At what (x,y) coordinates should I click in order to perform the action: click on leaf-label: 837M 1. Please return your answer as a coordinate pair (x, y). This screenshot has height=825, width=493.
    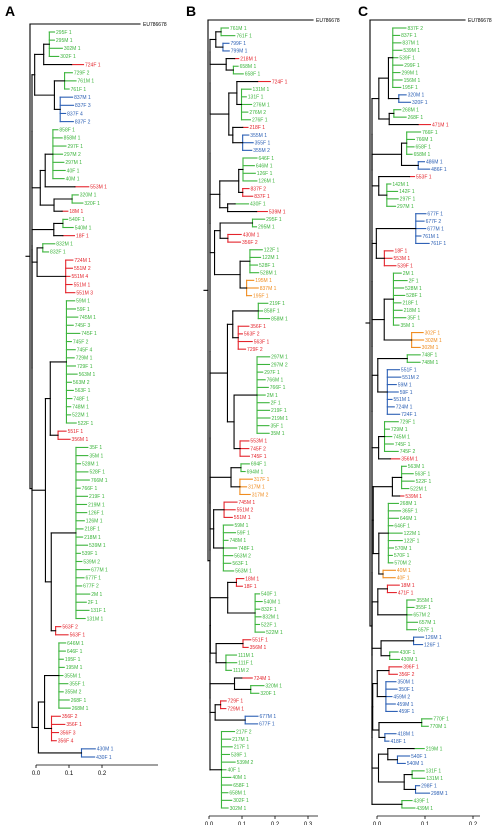
    Looking at the image, I should click on (410, 44).